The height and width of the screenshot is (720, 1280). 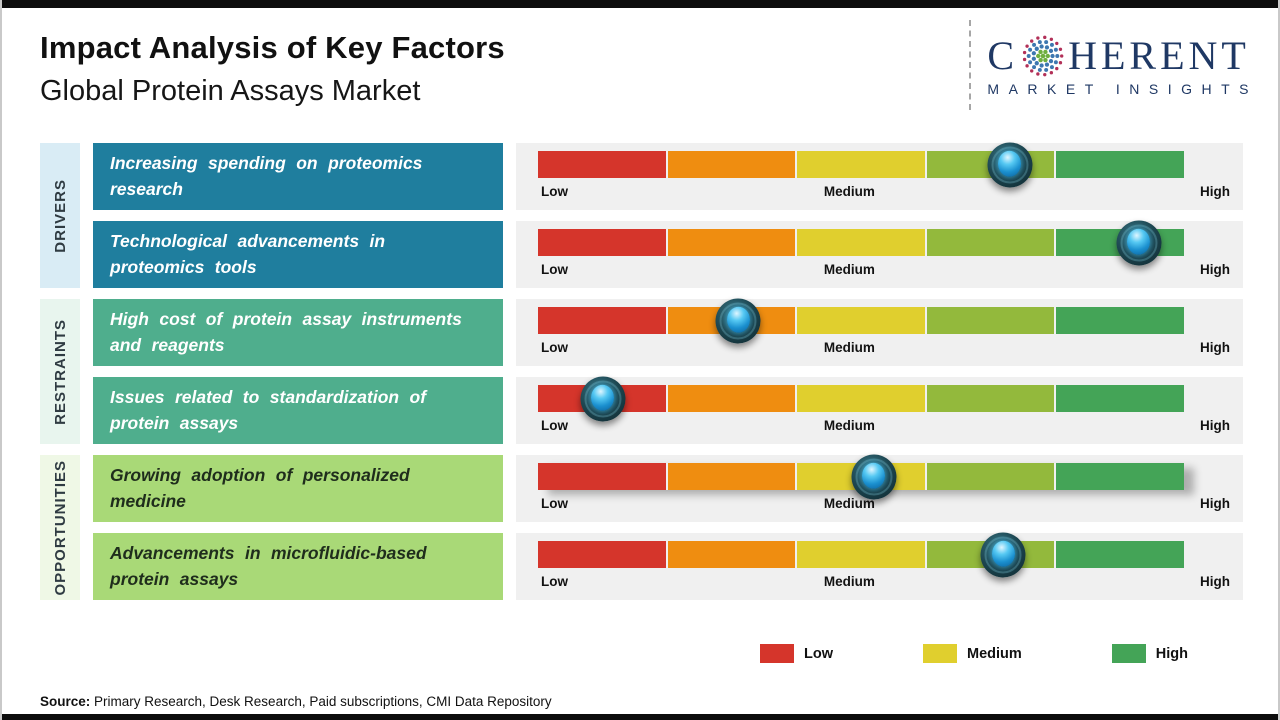 I want to click on brand-logo-text: C HERENT MARKET INSIGHTS, so click(x=1122, y=65).